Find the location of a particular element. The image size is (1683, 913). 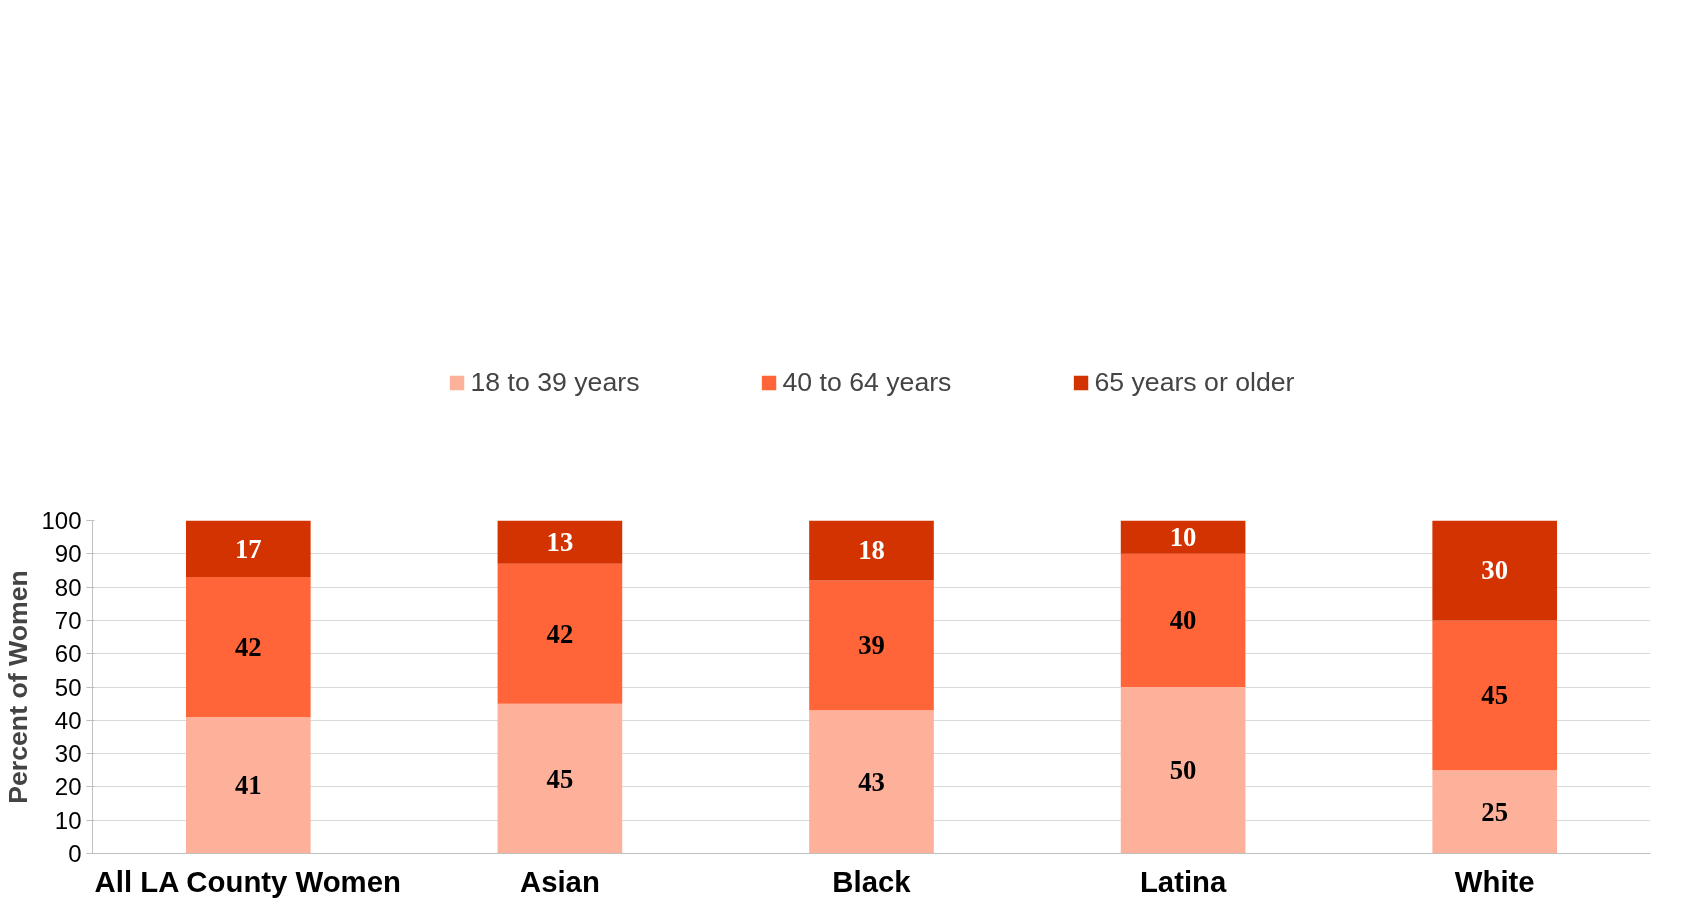

y-tick-label: 60 is located at coordinates (68, 654).